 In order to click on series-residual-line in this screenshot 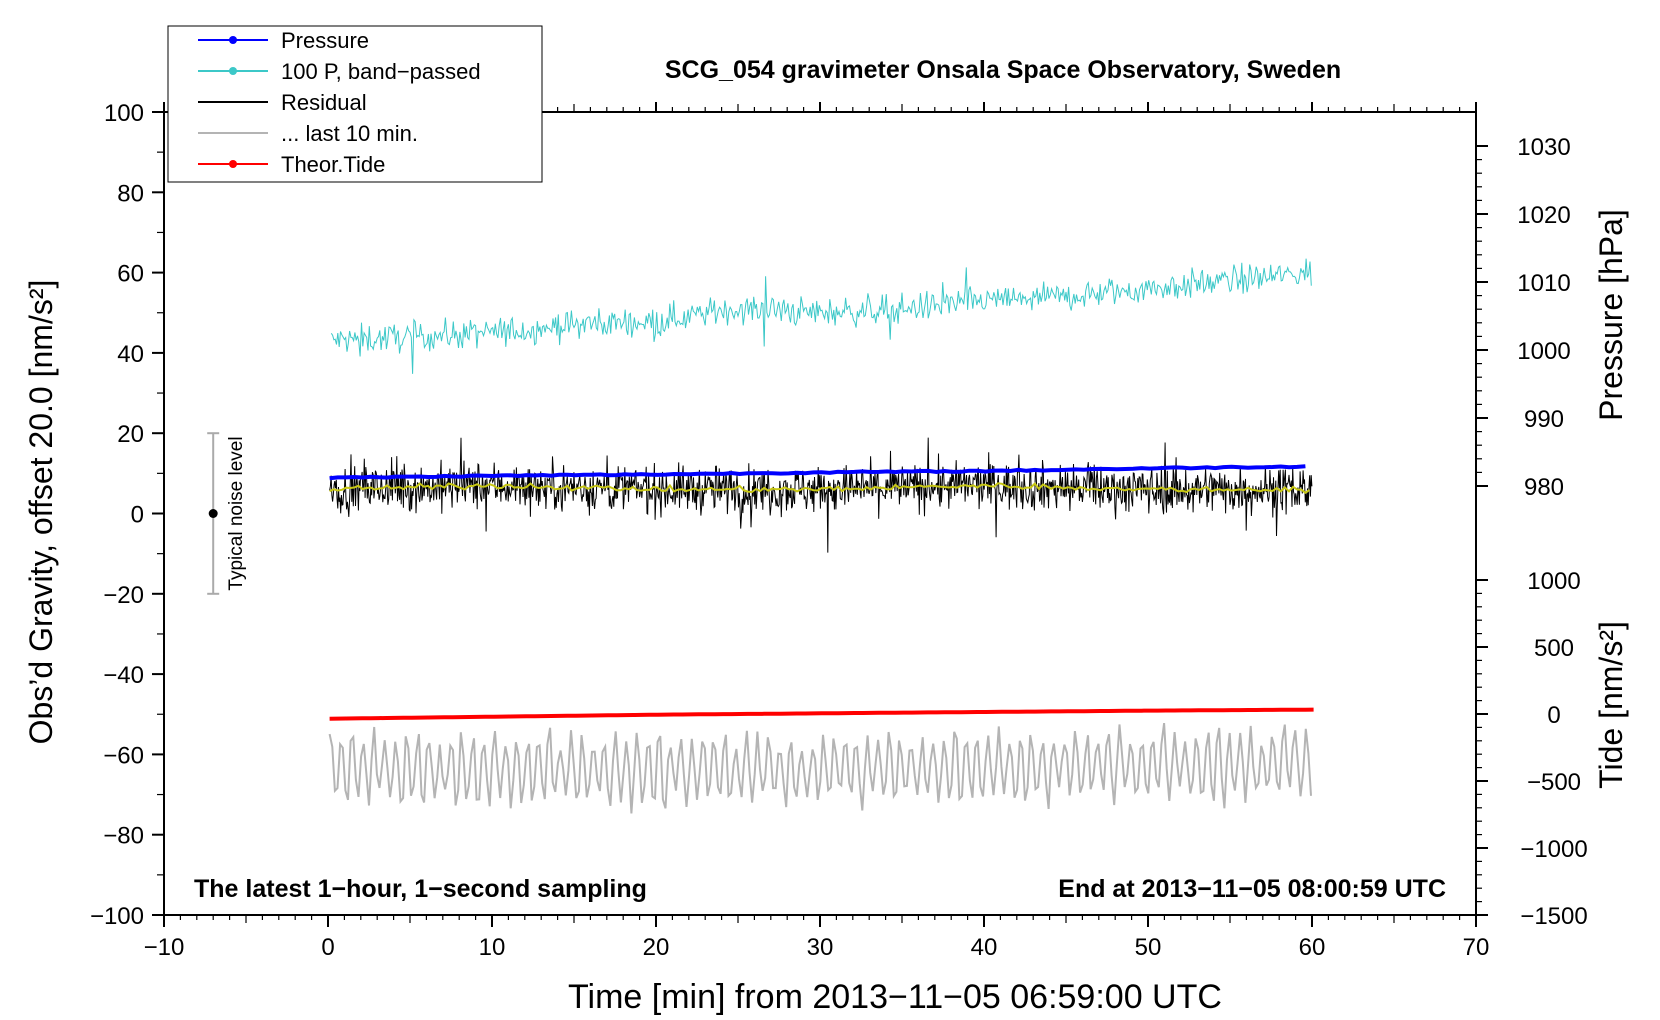, I will do `click(821, 495)`.